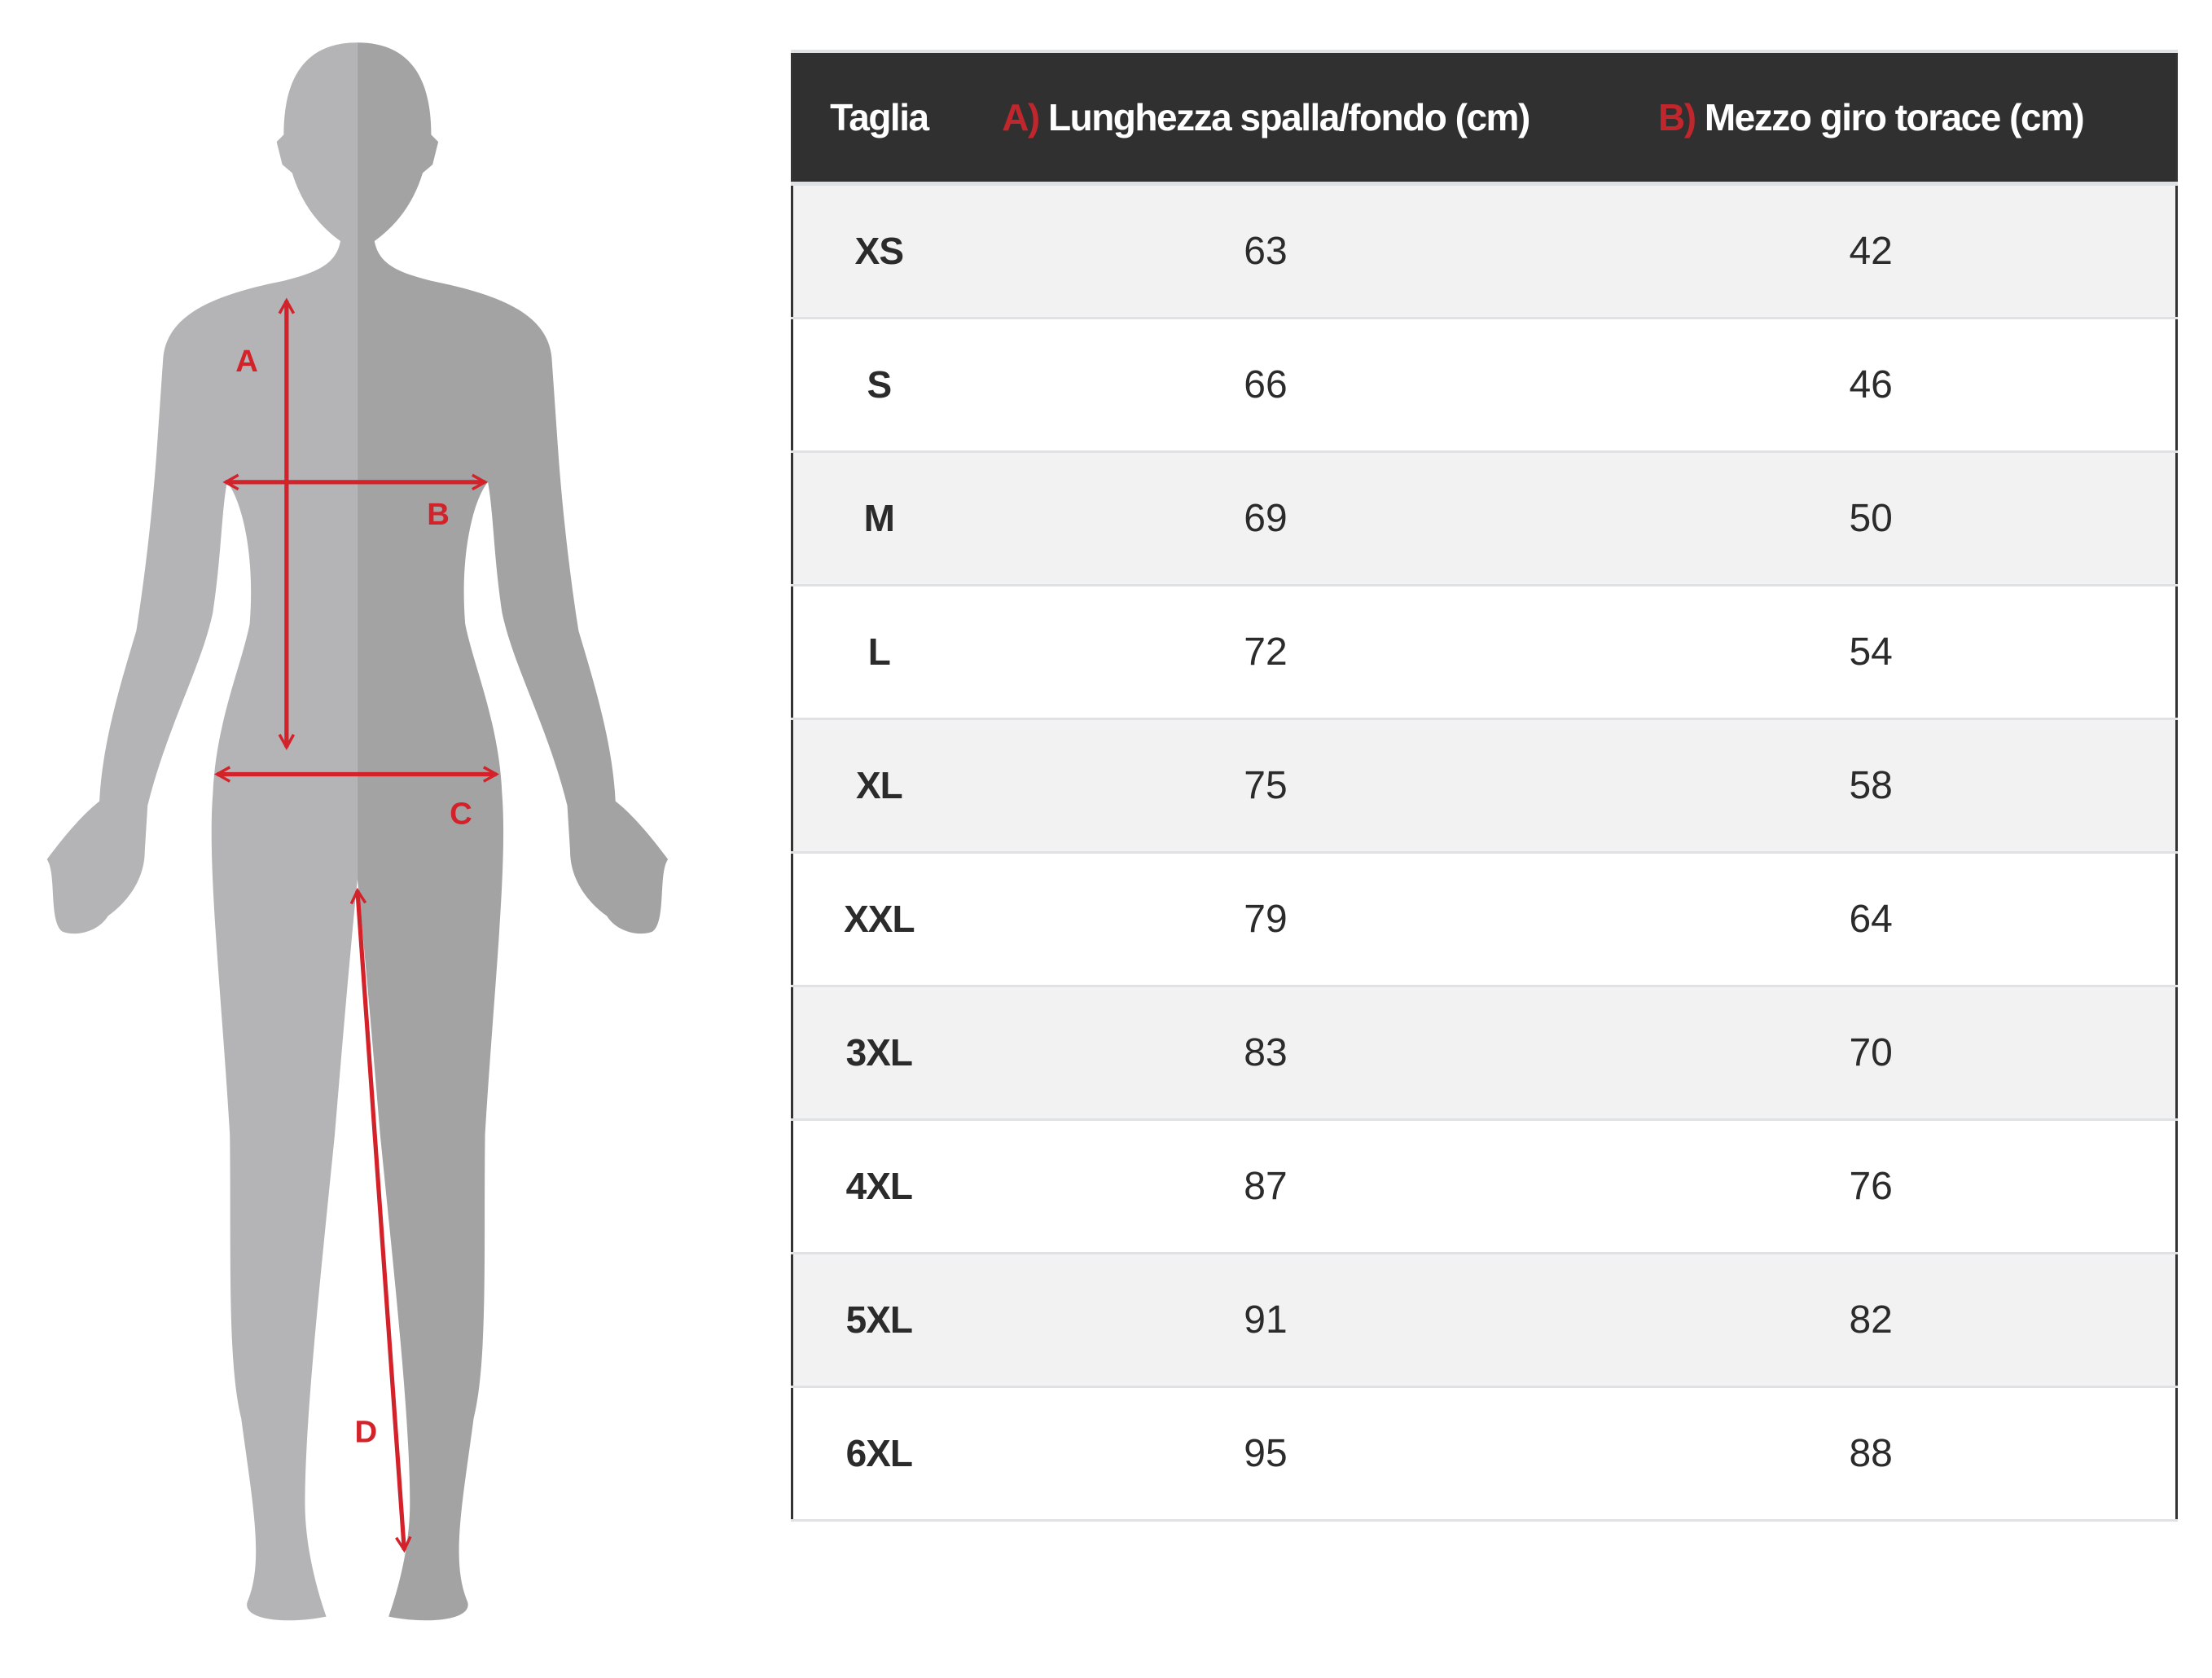  I want to click on length-cell: 72, so click(1265, 652).